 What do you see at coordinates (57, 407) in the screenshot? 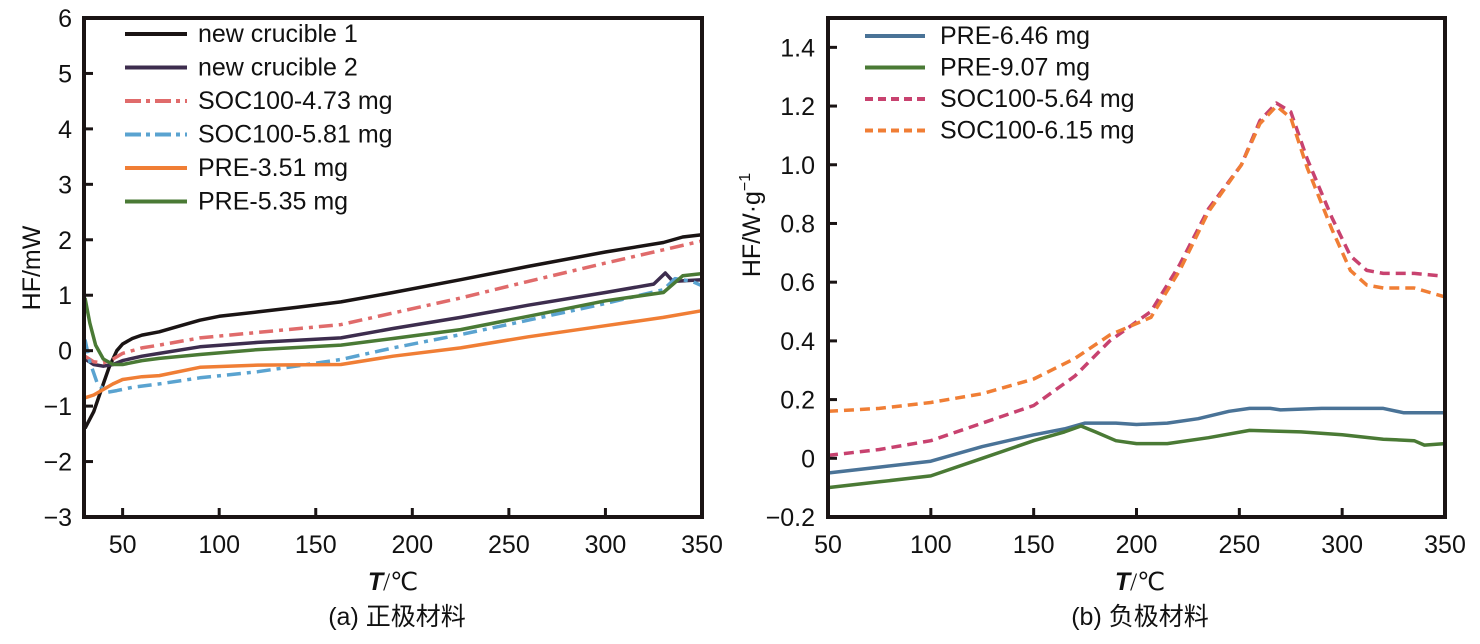
I see `y-tick-label: −1` at bounding box center [57, 407].